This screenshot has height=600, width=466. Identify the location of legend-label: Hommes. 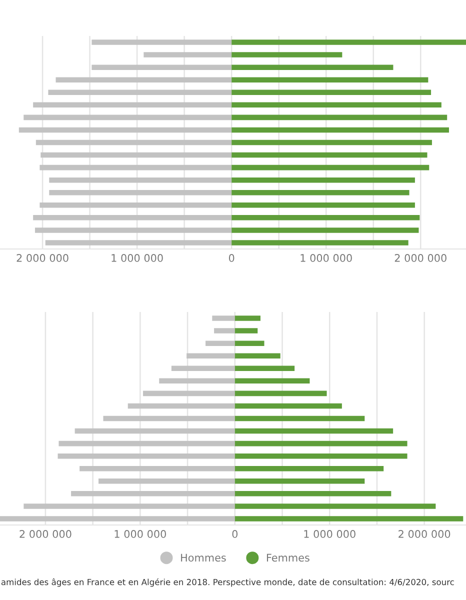
(203, 558).